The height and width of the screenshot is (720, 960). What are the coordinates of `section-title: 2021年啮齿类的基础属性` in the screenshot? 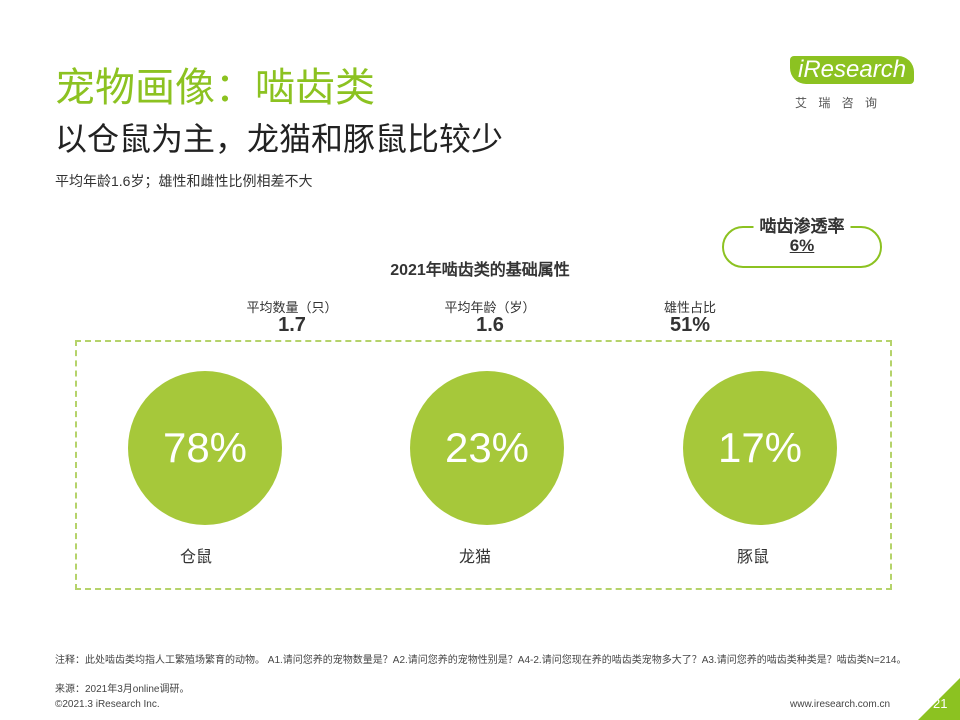 It's located at (480, 270).